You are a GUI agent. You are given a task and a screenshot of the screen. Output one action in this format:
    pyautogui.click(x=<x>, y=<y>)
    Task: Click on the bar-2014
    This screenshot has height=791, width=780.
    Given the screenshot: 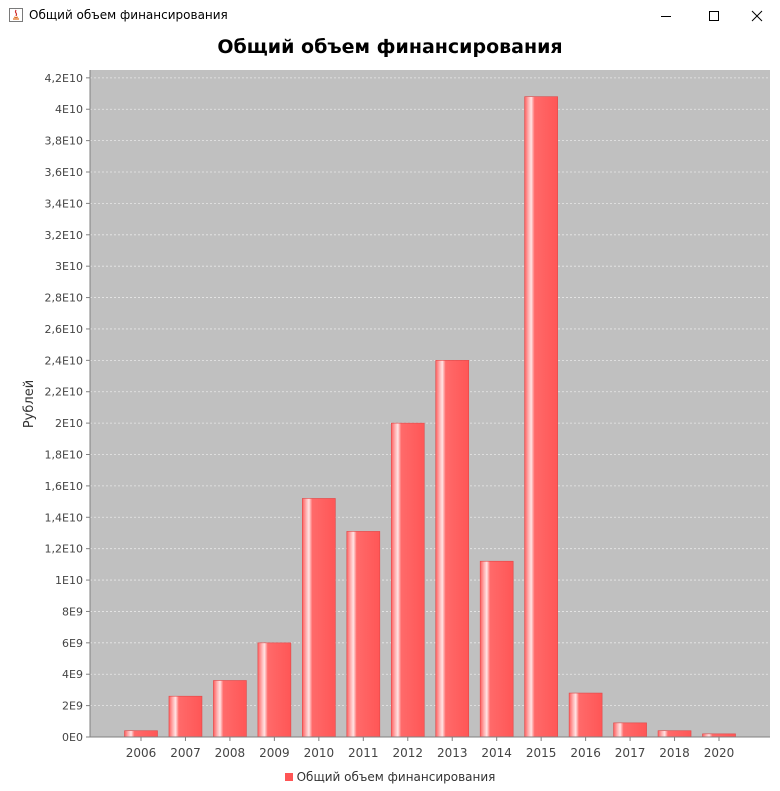 What is the action you would take?
    pyautogui.click(x=496, y=649)
    